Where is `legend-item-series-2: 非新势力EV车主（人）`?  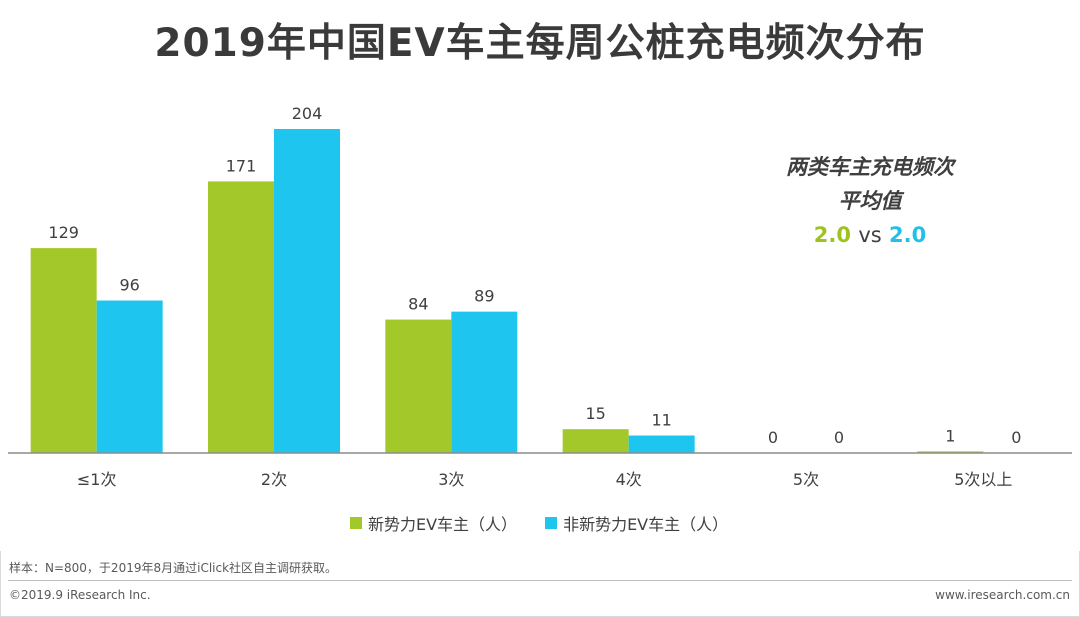
legend-item-series-2: 非新势力EV车主（人） is located at coordinates (636, 523).